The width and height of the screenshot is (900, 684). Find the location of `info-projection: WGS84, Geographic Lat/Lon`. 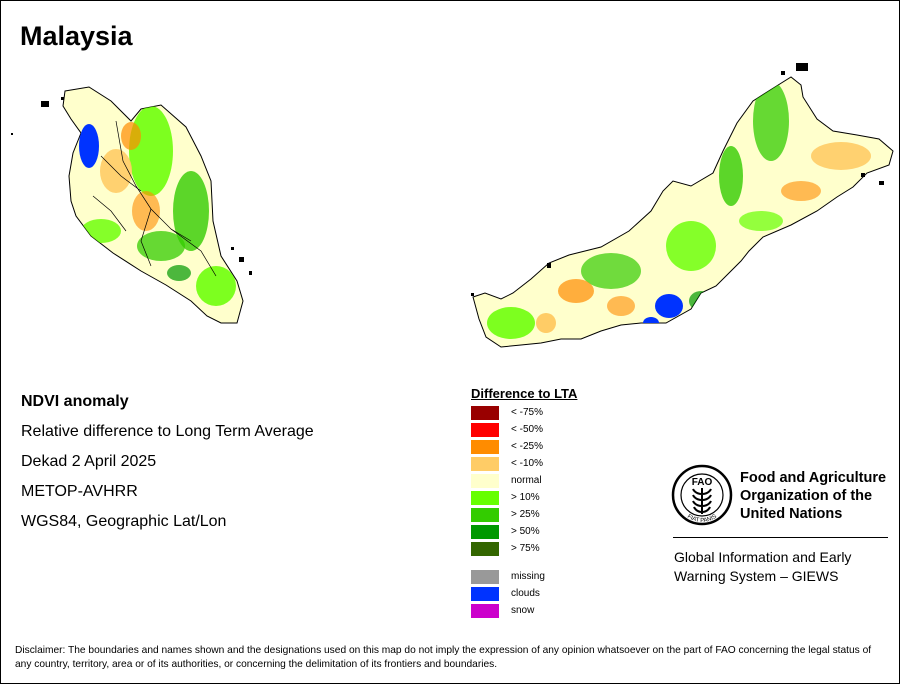

info-projection: WGS84, Geographic Lat/Lon is located at coordinates (124, 521).